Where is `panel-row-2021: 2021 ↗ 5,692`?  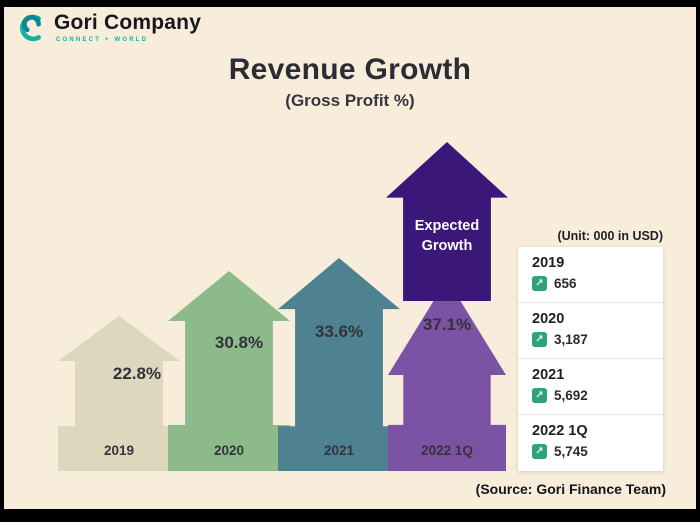
panel-row-2021: 2021 ↗ 5,692 is located at coordinates (590, 387).